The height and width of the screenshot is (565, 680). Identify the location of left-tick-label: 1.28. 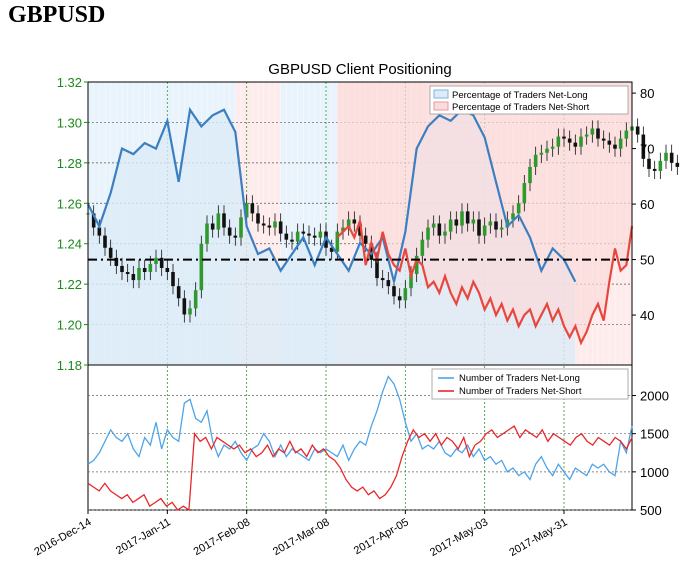
(69, 163).